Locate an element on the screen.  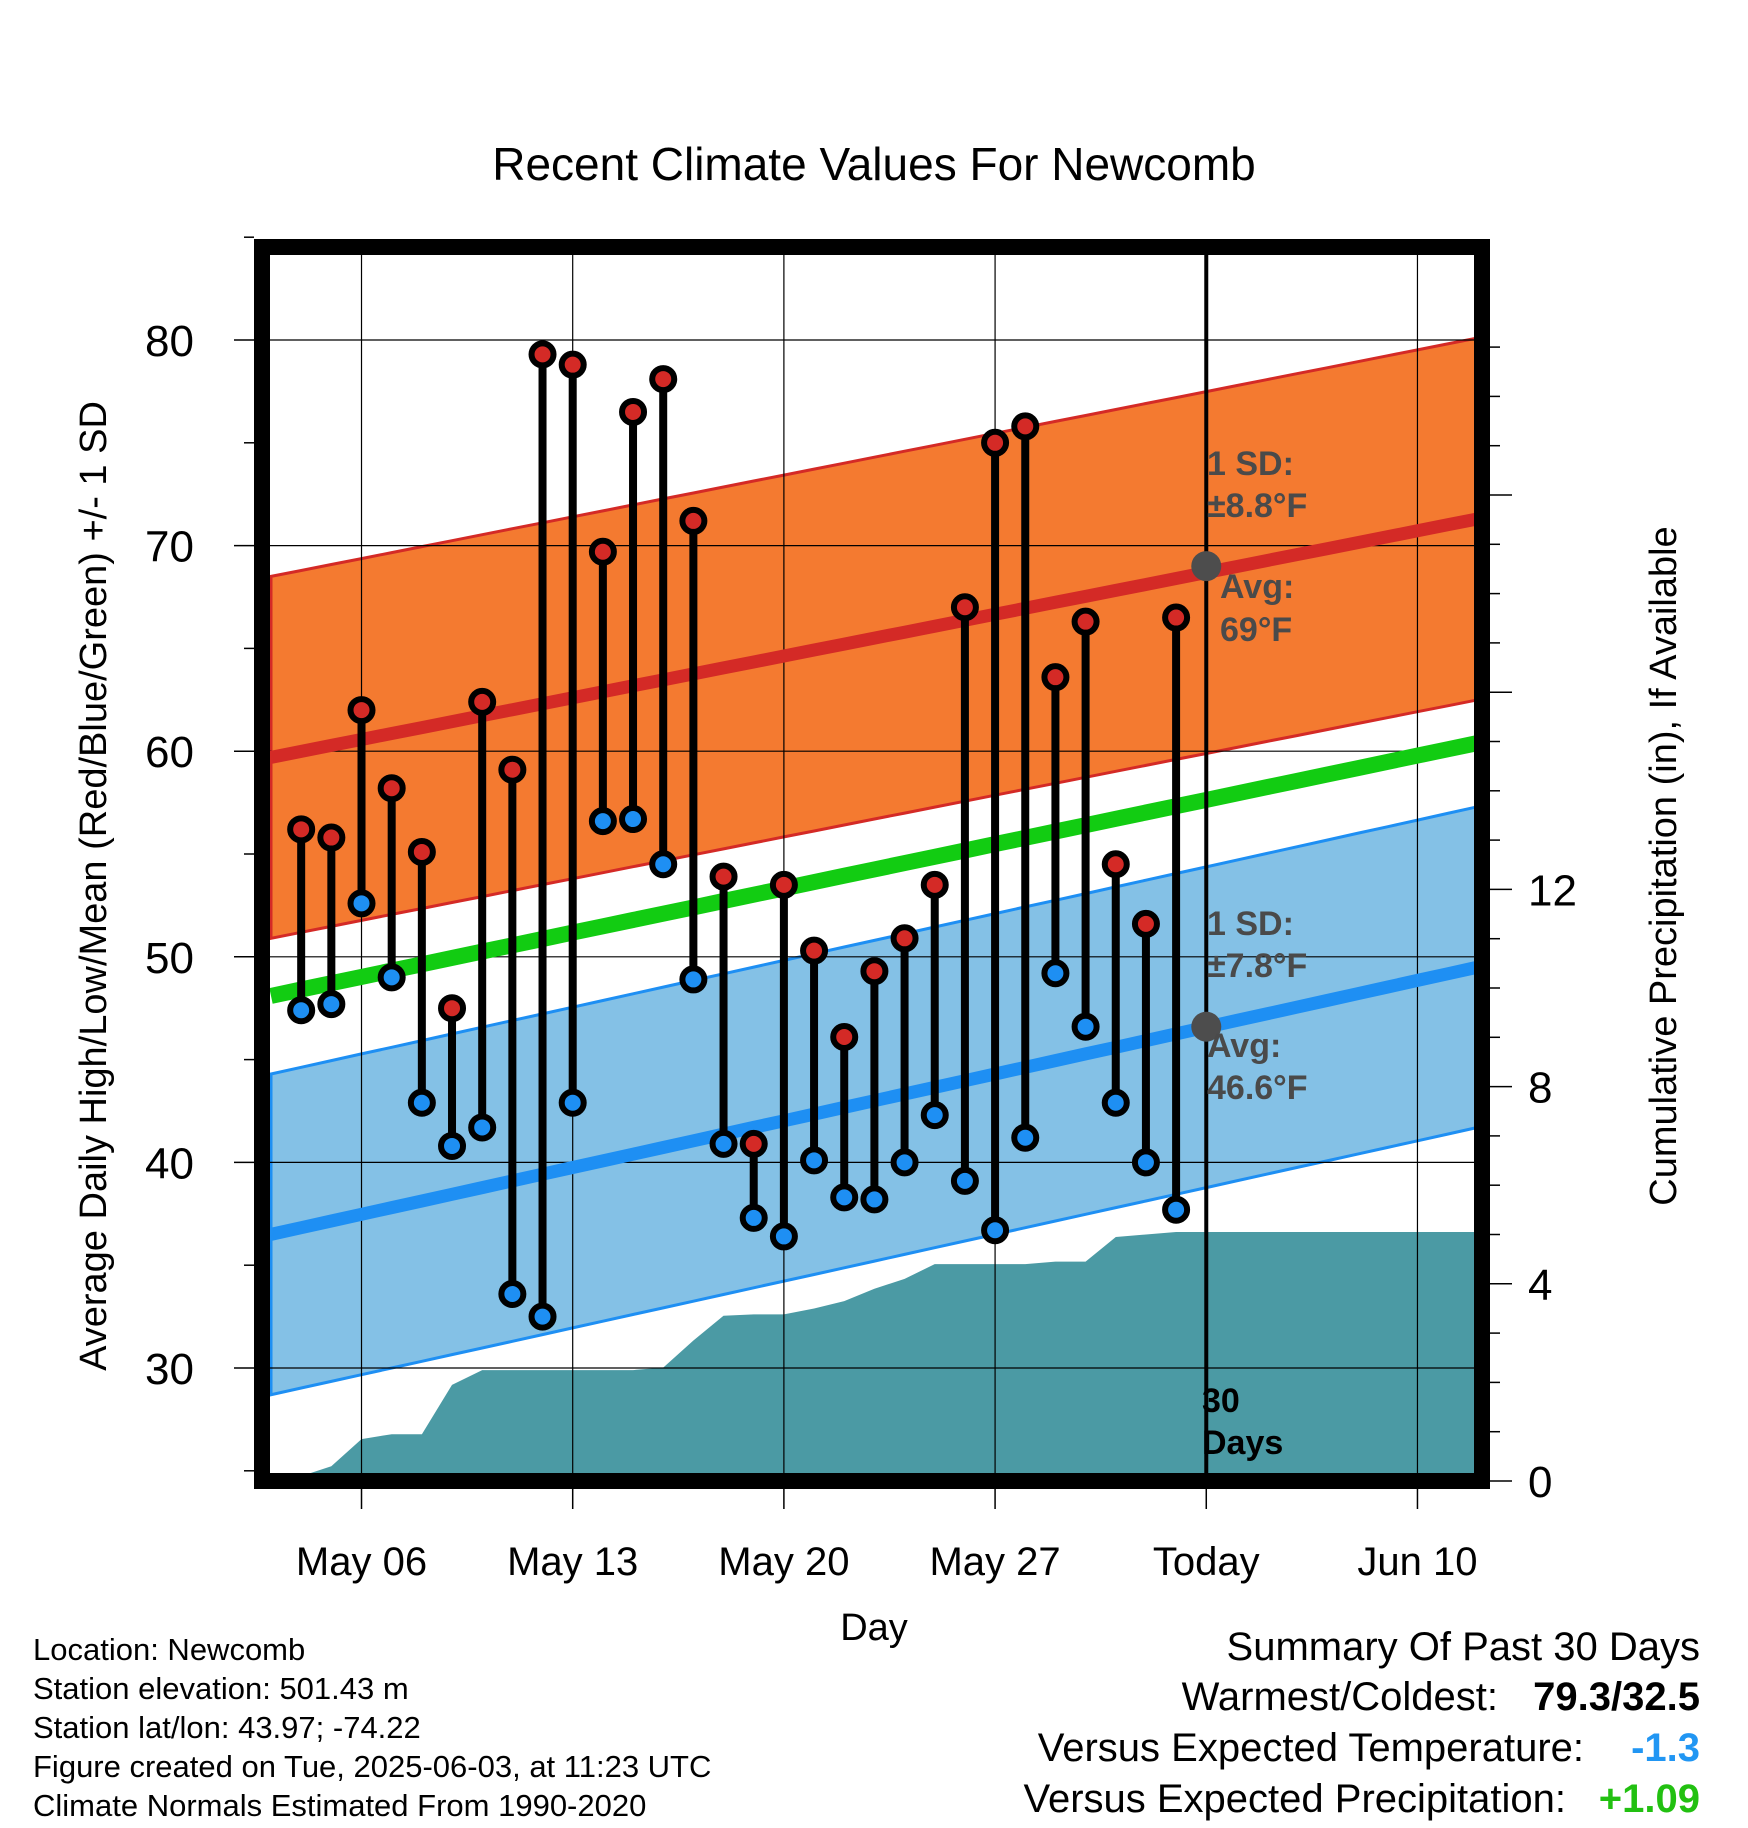
y-right-tick-label: 12 is located at coordinates (1552, 890).